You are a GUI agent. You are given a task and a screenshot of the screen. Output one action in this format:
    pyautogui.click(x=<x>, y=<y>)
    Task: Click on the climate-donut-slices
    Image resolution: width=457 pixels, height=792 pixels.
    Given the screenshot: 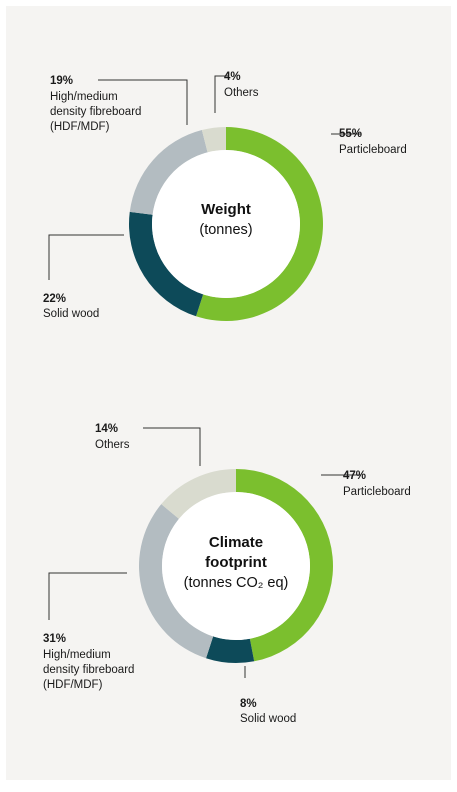 What is the action you would take?
    pyautogui.click(x=235, y=566)
    